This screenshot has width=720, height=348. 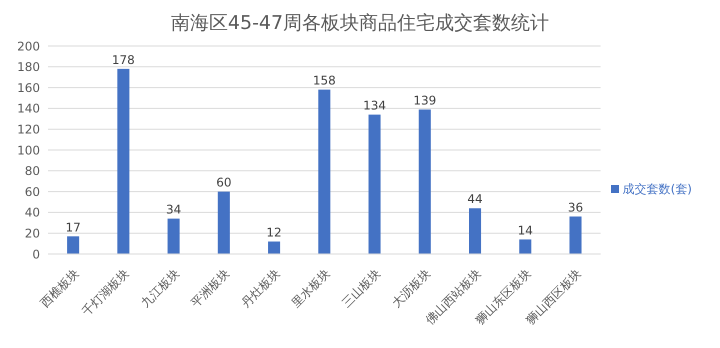 I want to click on data-label: 17, so click(x=73, y=227).